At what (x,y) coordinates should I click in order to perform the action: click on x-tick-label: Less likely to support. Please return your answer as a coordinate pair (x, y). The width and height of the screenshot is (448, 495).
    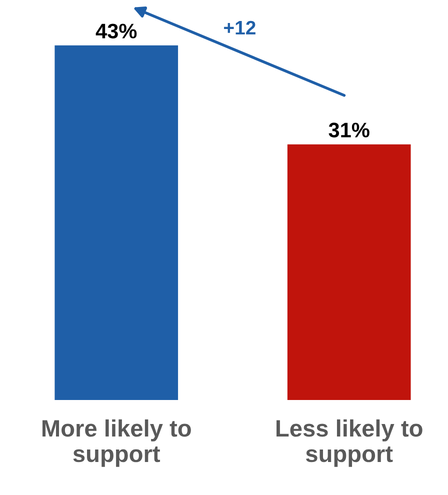
    Looking at the image, I should click on (349, 443).